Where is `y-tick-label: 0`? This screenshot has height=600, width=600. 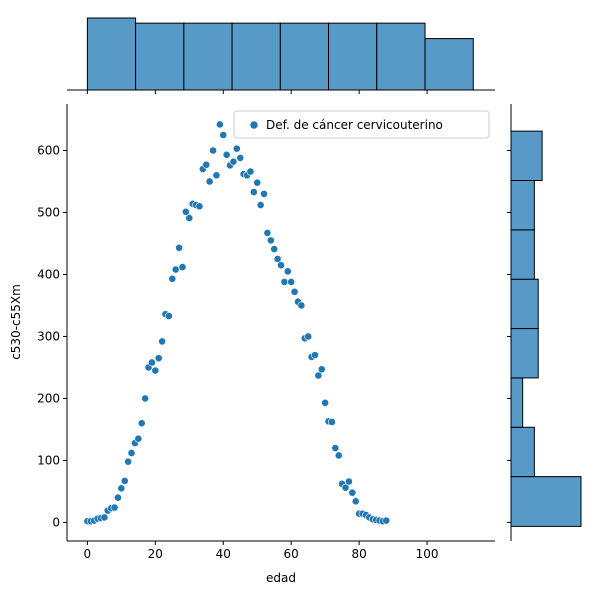
y-tick-label: 0 is located at coordinates (56, 522).